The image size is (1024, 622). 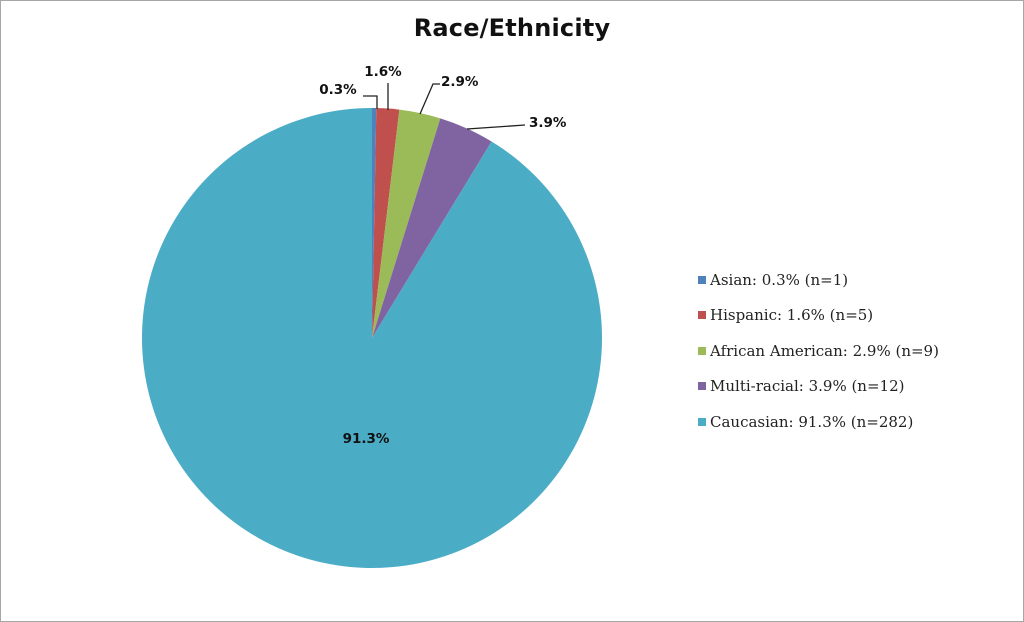 I want to click on legend-item-asian: Asian: 0.3% (n=1), so click(x=818, y=280).